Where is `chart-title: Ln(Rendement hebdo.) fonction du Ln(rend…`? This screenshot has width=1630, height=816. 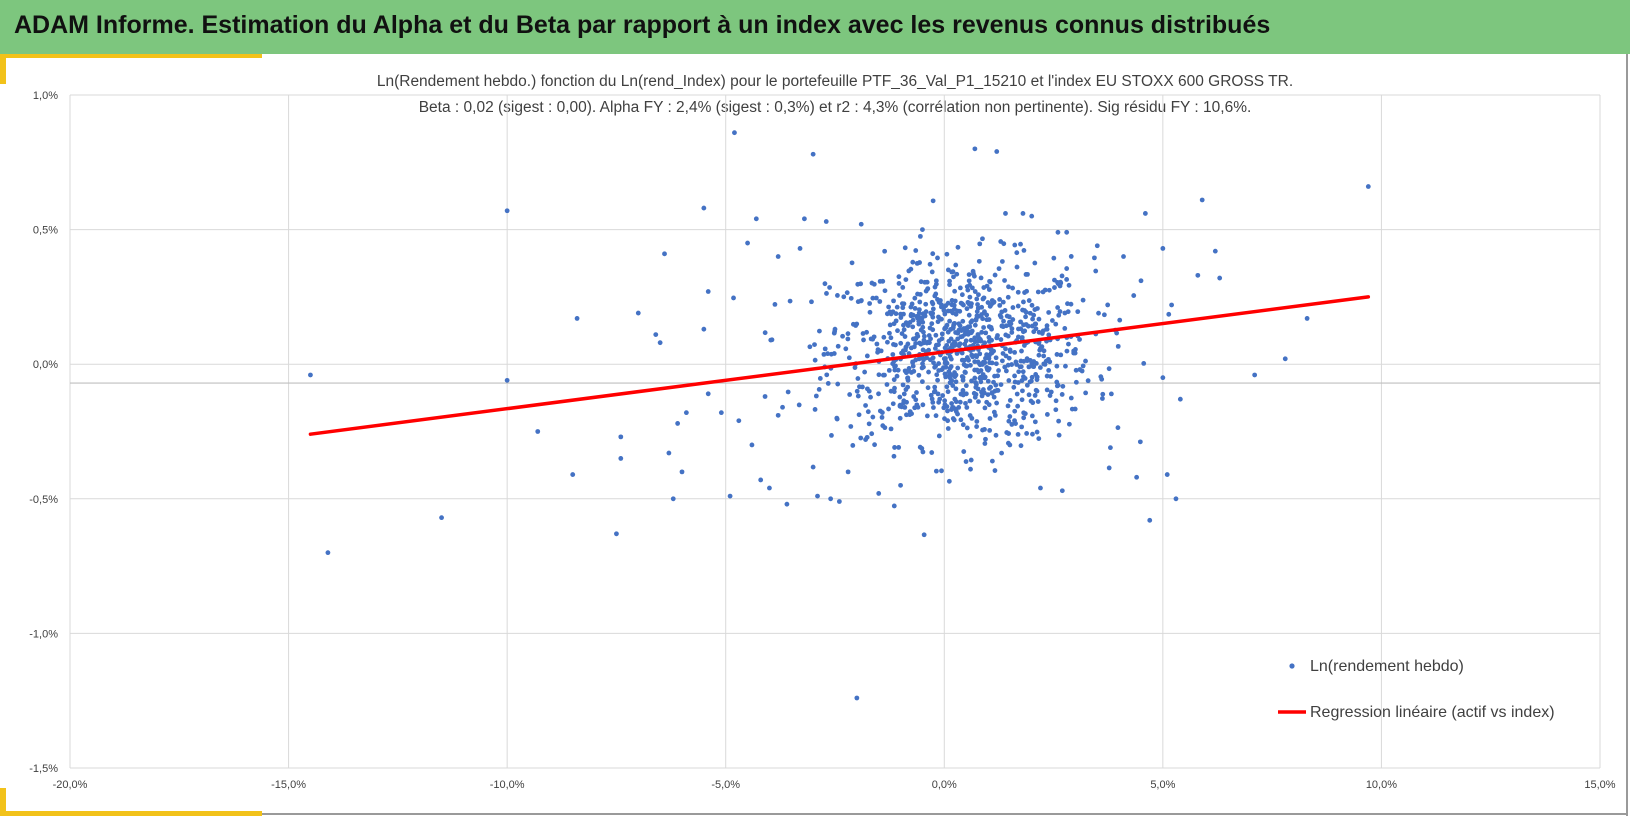 chart-title: Ln(Rendement hebdo.) fonction du Ln(rend… is located at coordinates (835, 81).